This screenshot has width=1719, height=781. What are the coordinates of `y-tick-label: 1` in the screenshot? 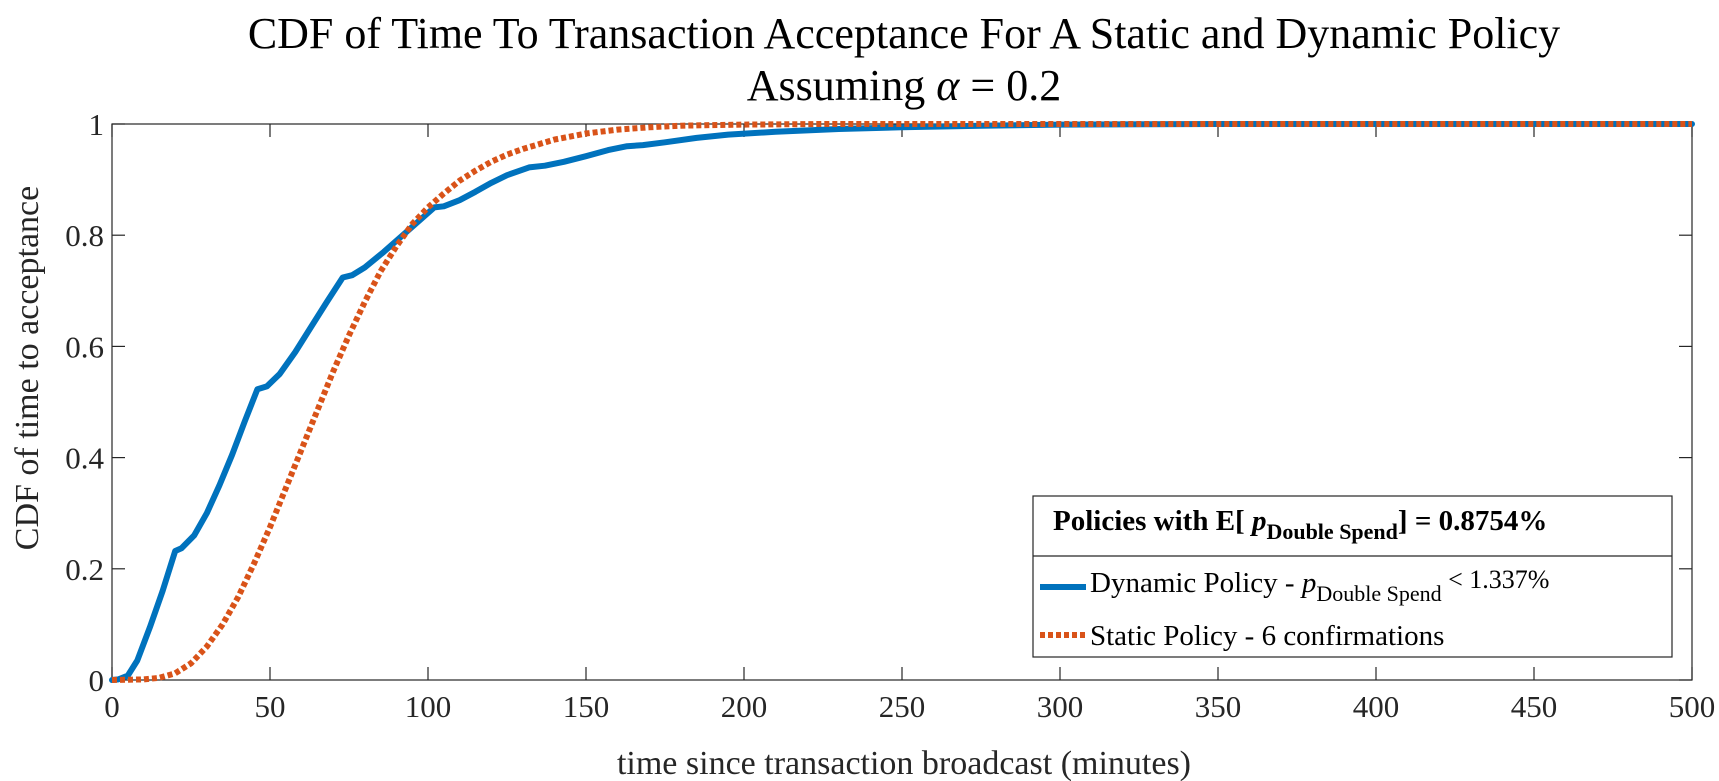 It's located at (97, 124).